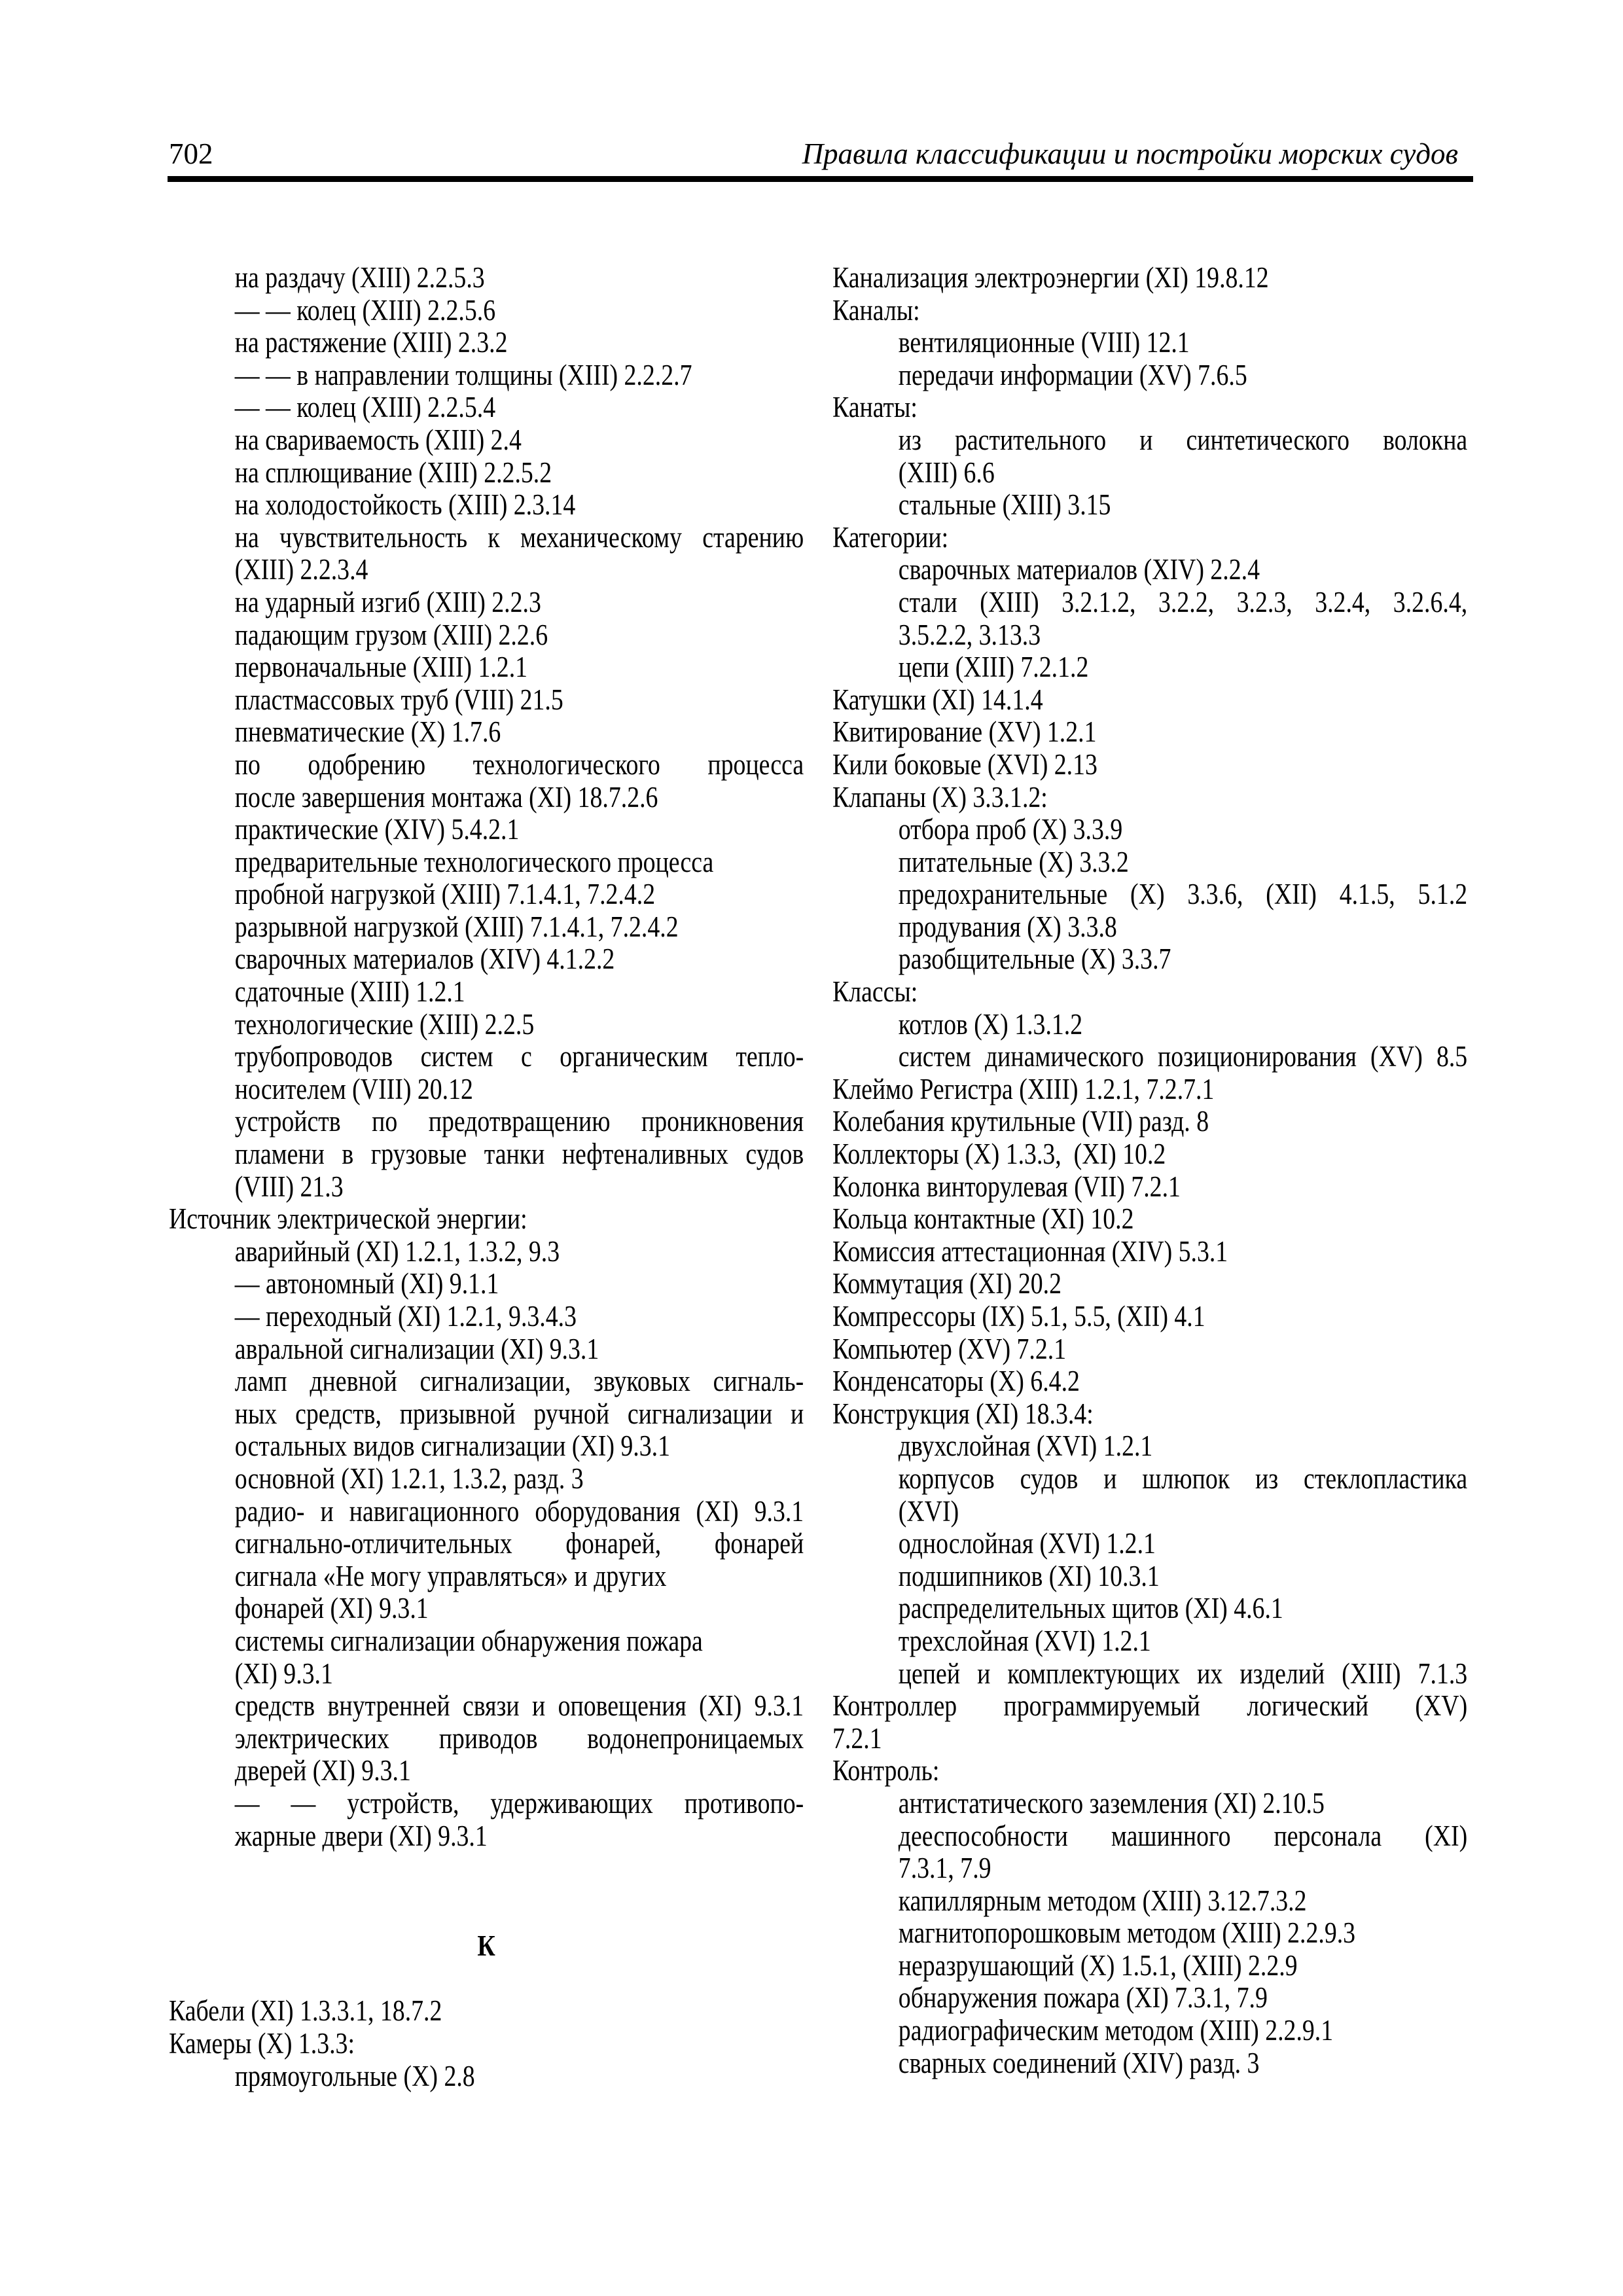 Image resolution: width=1623 pixels, height=2296 pixels. Describe the element at coordinates (1034, 959) in the screenshot. I see `index-line: разобщительные (X) 3.3.7` at that location.